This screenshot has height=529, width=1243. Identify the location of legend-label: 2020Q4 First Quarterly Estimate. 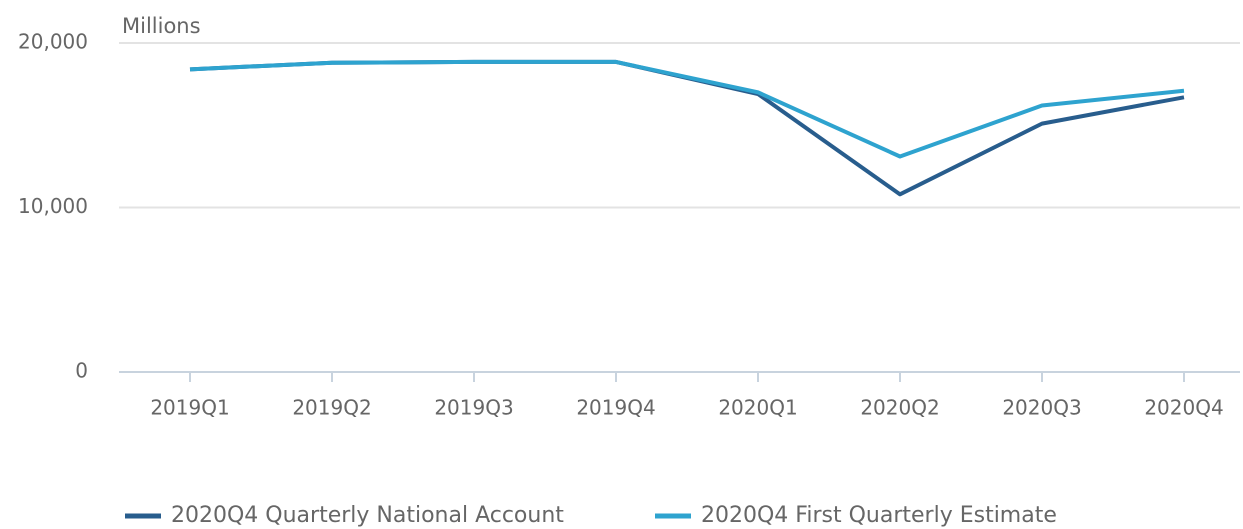
(879, 515).